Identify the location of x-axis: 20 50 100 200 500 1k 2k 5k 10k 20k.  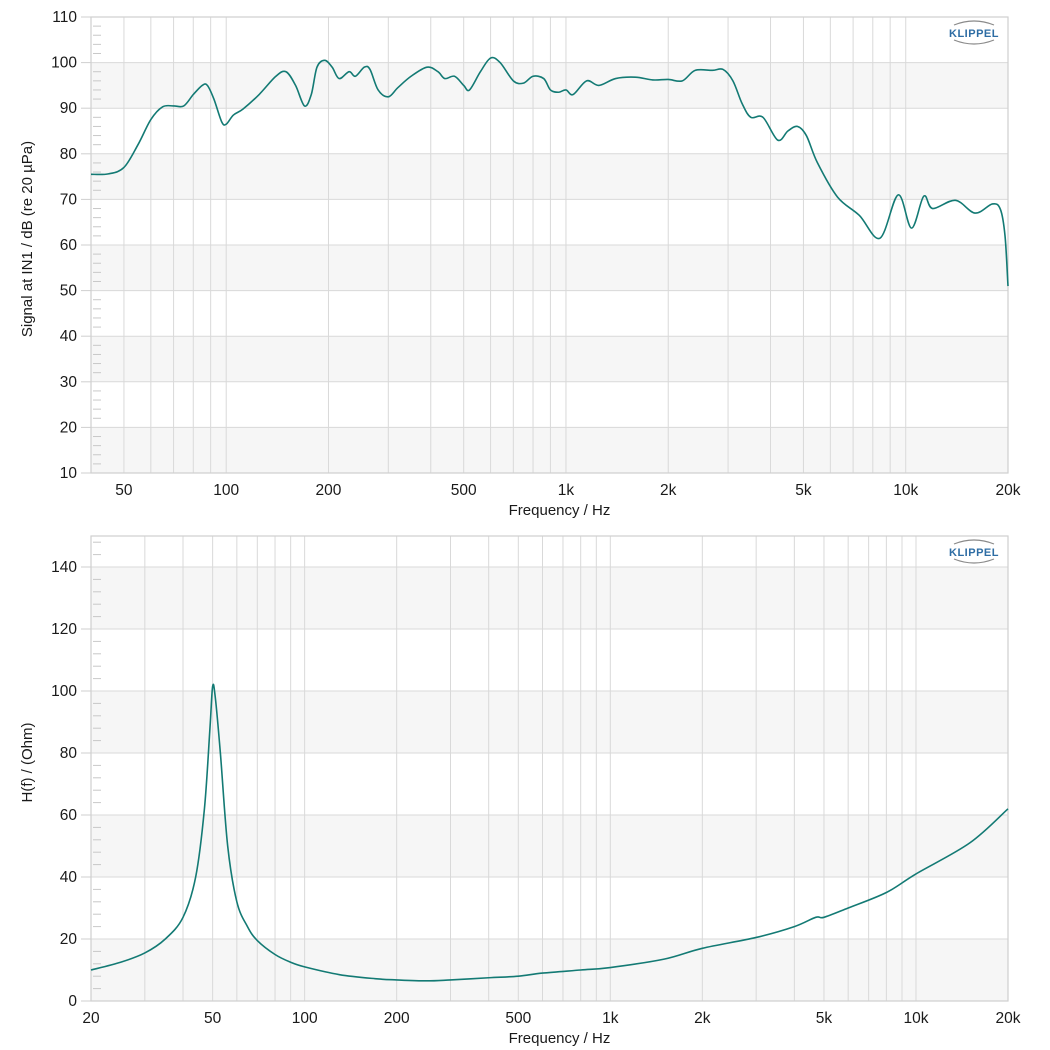
(551, 1018).